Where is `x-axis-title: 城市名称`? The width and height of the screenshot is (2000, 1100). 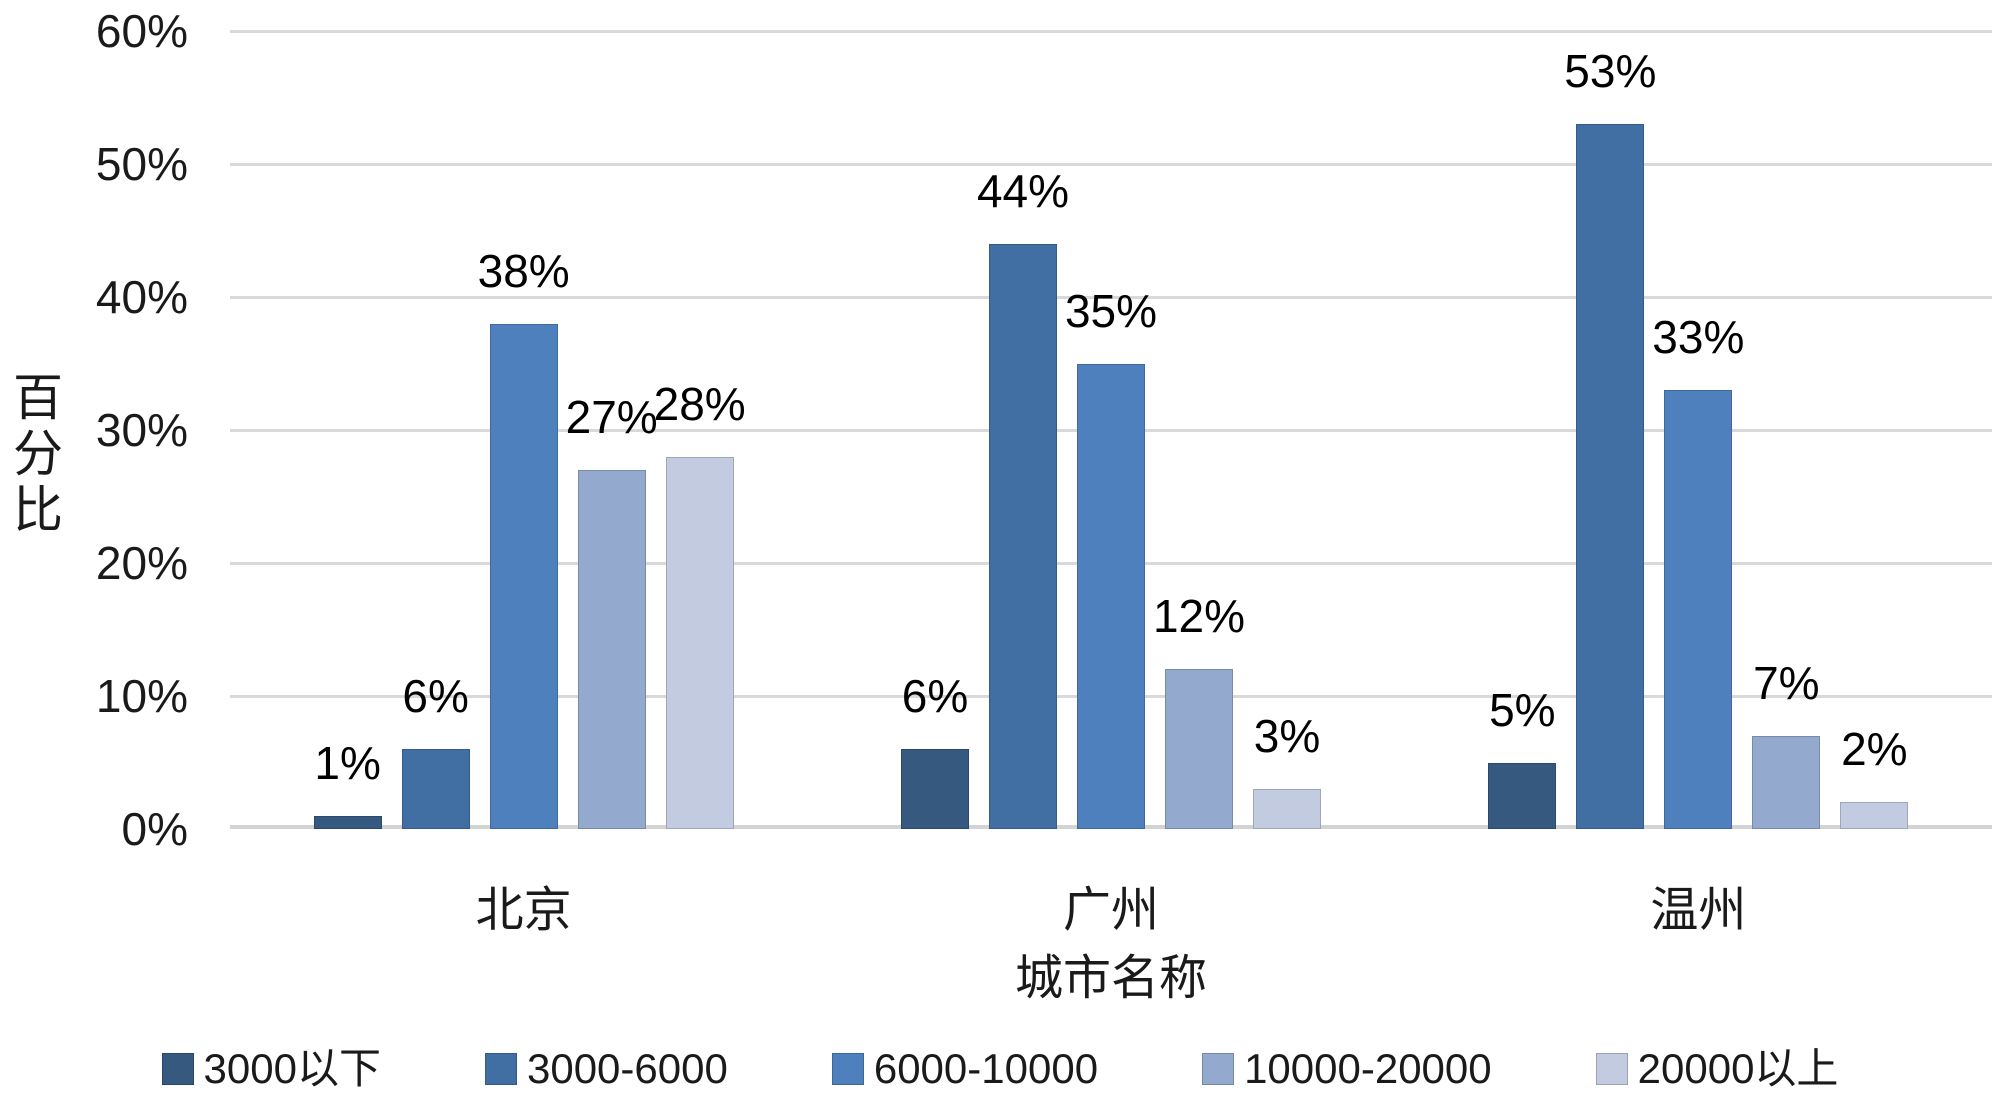 x-axis-title: 城市名称 is located at coordinates (1110, 978).